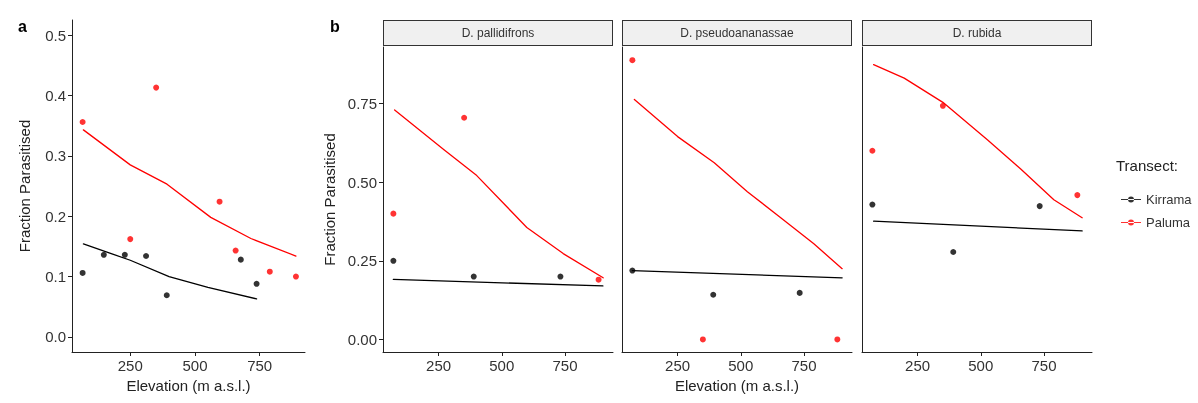 The height and width of the screenshot is (403, 1198). Describe the element at coordinates (55, 216) in the screenshot. I see `y-tick-label: 0.2` at that location.